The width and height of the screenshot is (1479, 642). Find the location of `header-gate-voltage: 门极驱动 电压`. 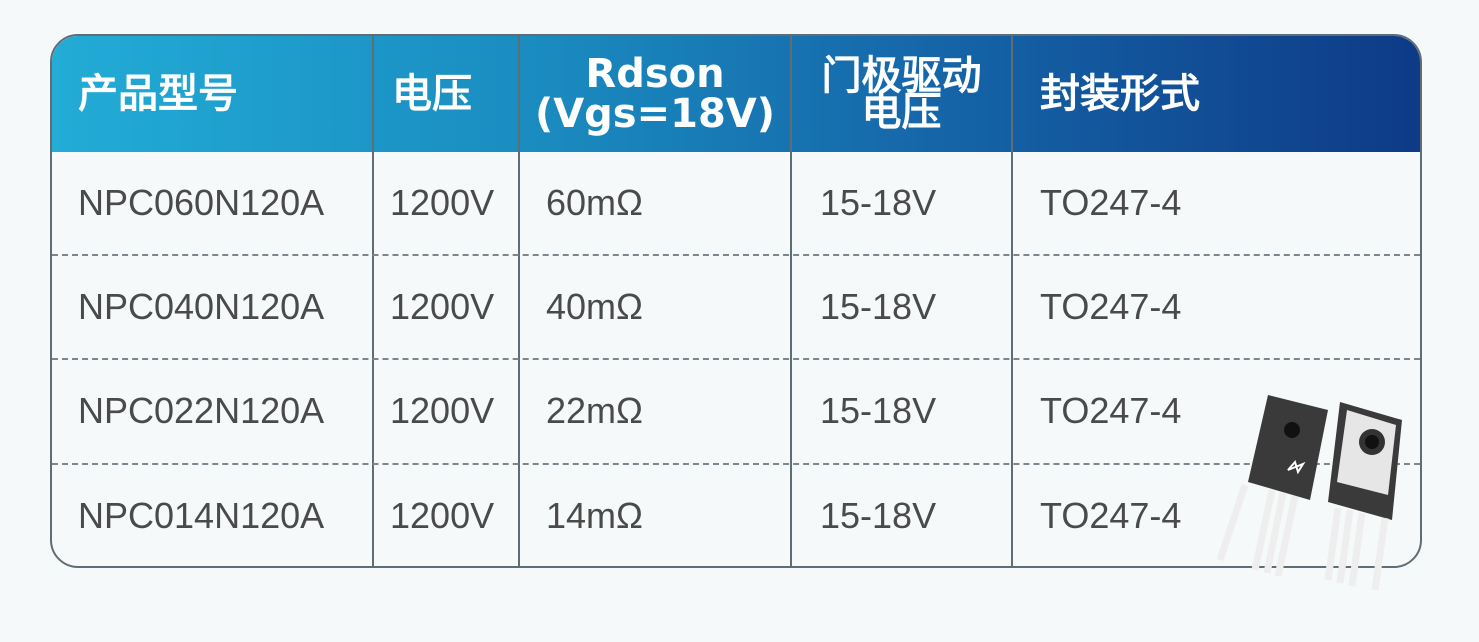

header-gate-voltage: 门极驱动 电压 is located at coordinates (901, 94).